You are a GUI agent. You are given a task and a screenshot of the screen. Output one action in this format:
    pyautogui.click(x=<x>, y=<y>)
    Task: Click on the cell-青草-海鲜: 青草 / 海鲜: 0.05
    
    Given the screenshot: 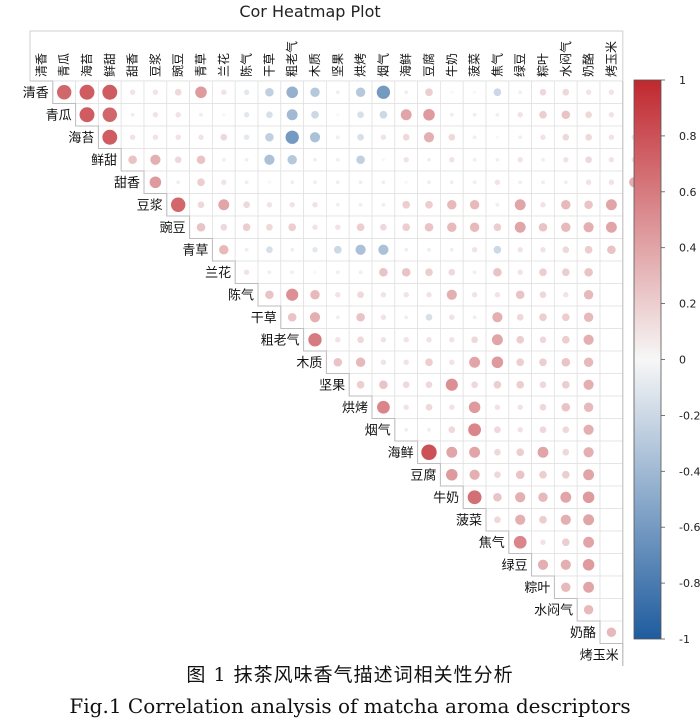 What is the action you would take?
    pyautogui.click(x=406, y=249)
    